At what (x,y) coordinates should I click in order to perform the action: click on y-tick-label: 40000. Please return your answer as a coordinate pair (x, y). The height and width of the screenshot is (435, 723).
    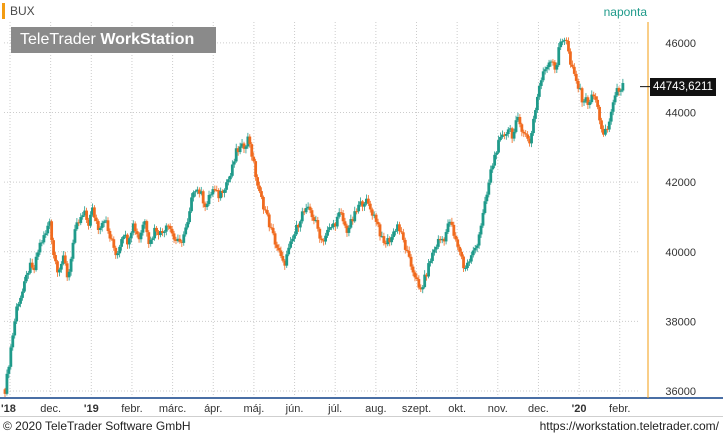
    Looking at the image, I should click on (680, 253).